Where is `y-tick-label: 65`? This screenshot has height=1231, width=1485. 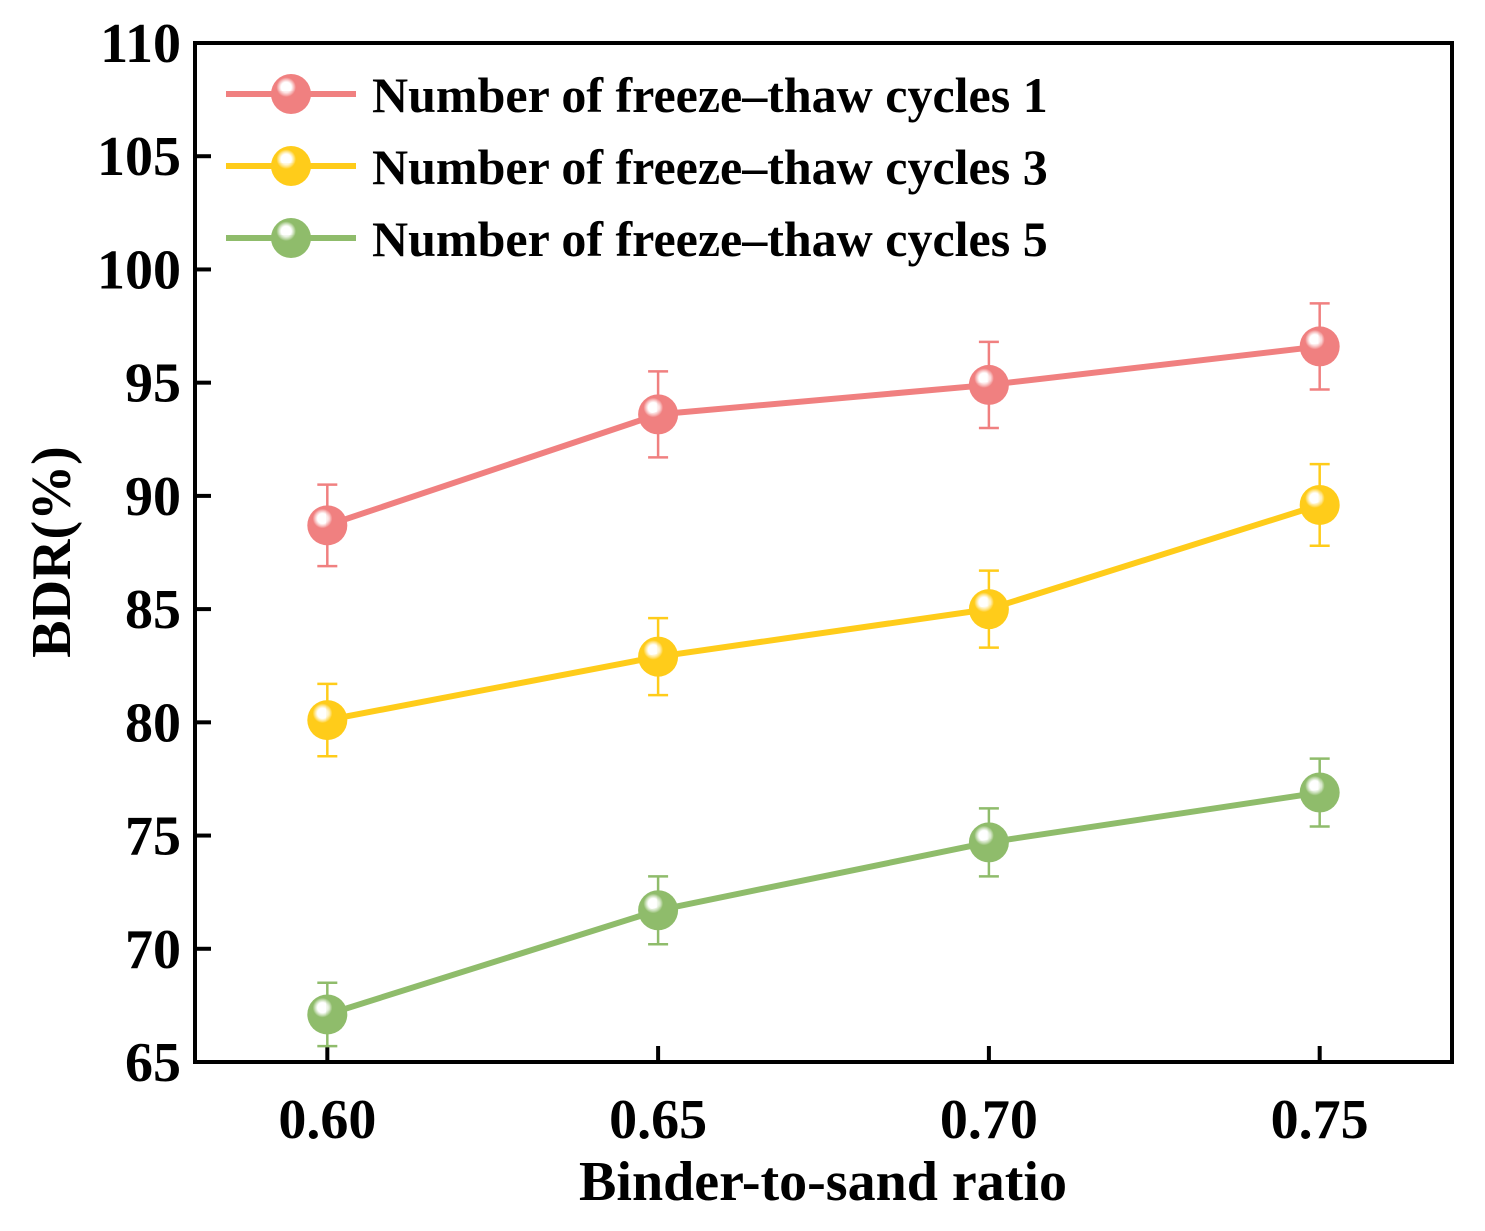 y-tick-label: 65 is located at coordinates (153, 1063).